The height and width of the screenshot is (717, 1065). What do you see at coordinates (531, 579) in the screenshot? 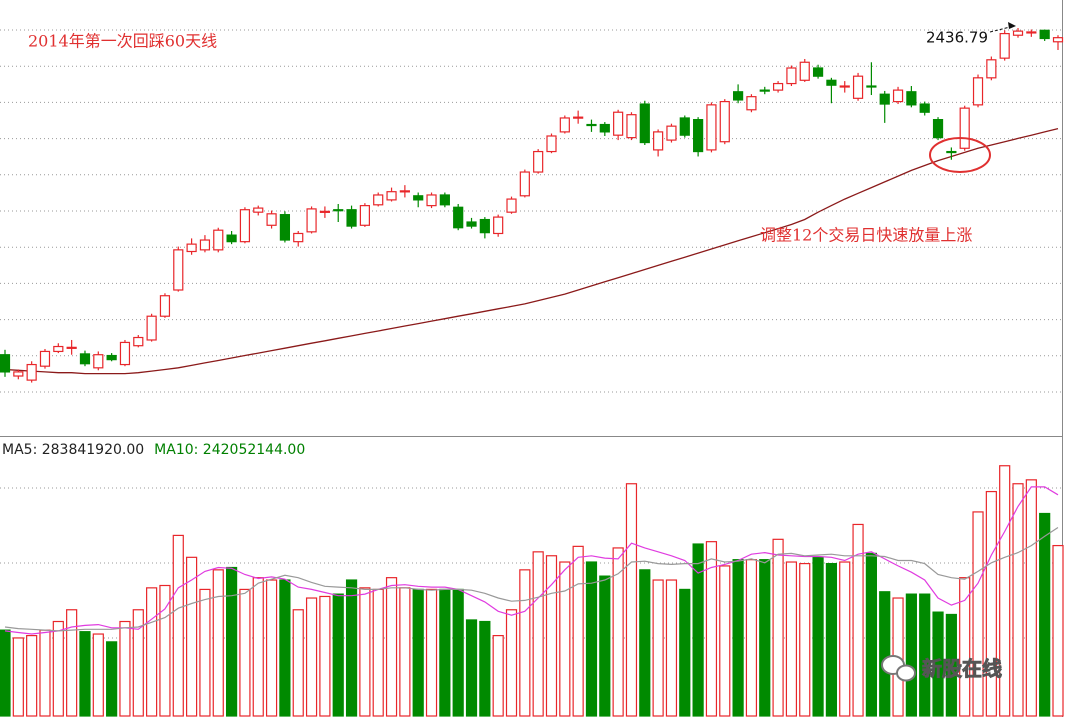
I see `volume-ma-line` at bounding box center [531, 579].